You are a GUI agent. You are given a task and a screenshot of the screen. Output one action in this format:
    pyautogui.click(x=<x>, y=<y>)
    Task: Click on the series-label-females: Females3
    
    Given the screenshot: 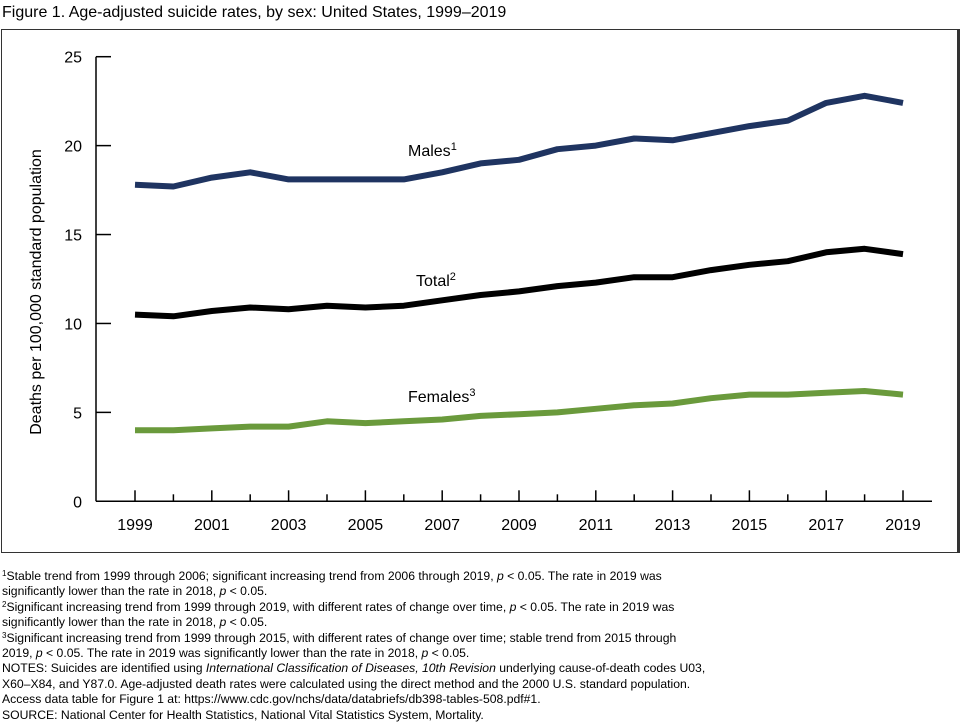 What is the action you would take?
    pyautogui.click(x=441, y=396)
    